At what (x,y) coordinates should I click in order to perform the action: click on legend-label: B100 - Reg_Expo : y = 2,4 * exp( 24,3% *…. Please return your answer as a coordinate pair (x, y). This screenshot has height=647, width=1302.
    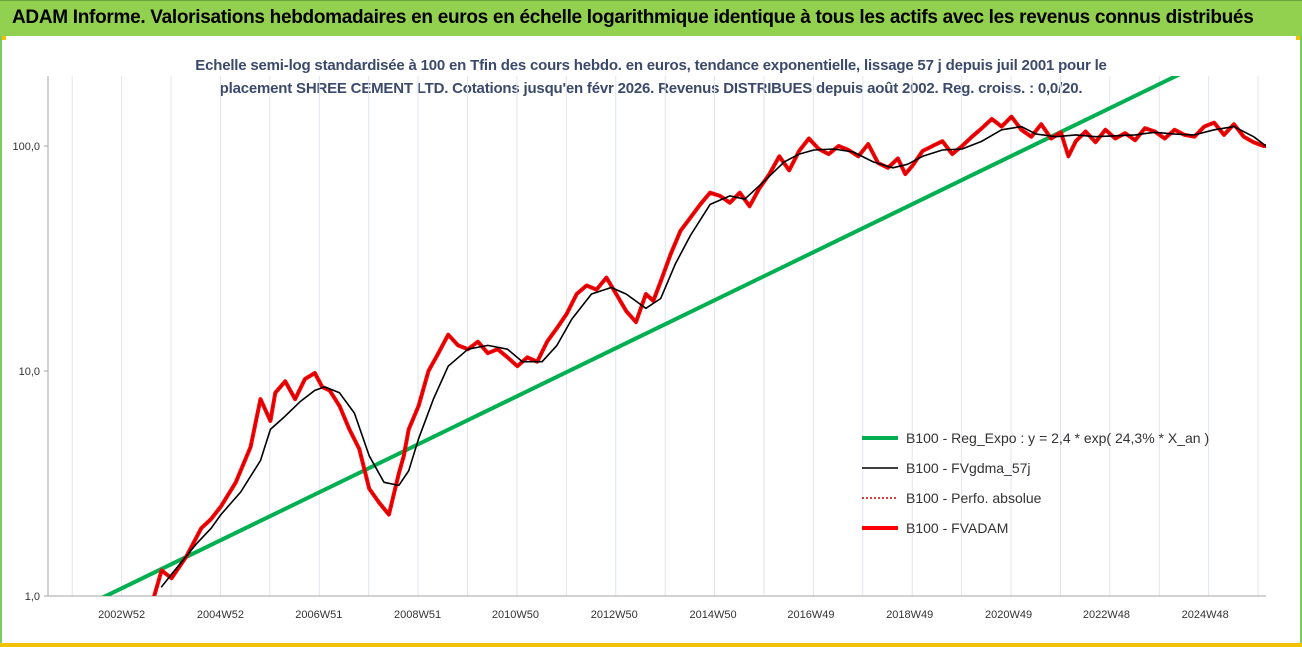
    Looking at the image, I should click on (1057, 438).